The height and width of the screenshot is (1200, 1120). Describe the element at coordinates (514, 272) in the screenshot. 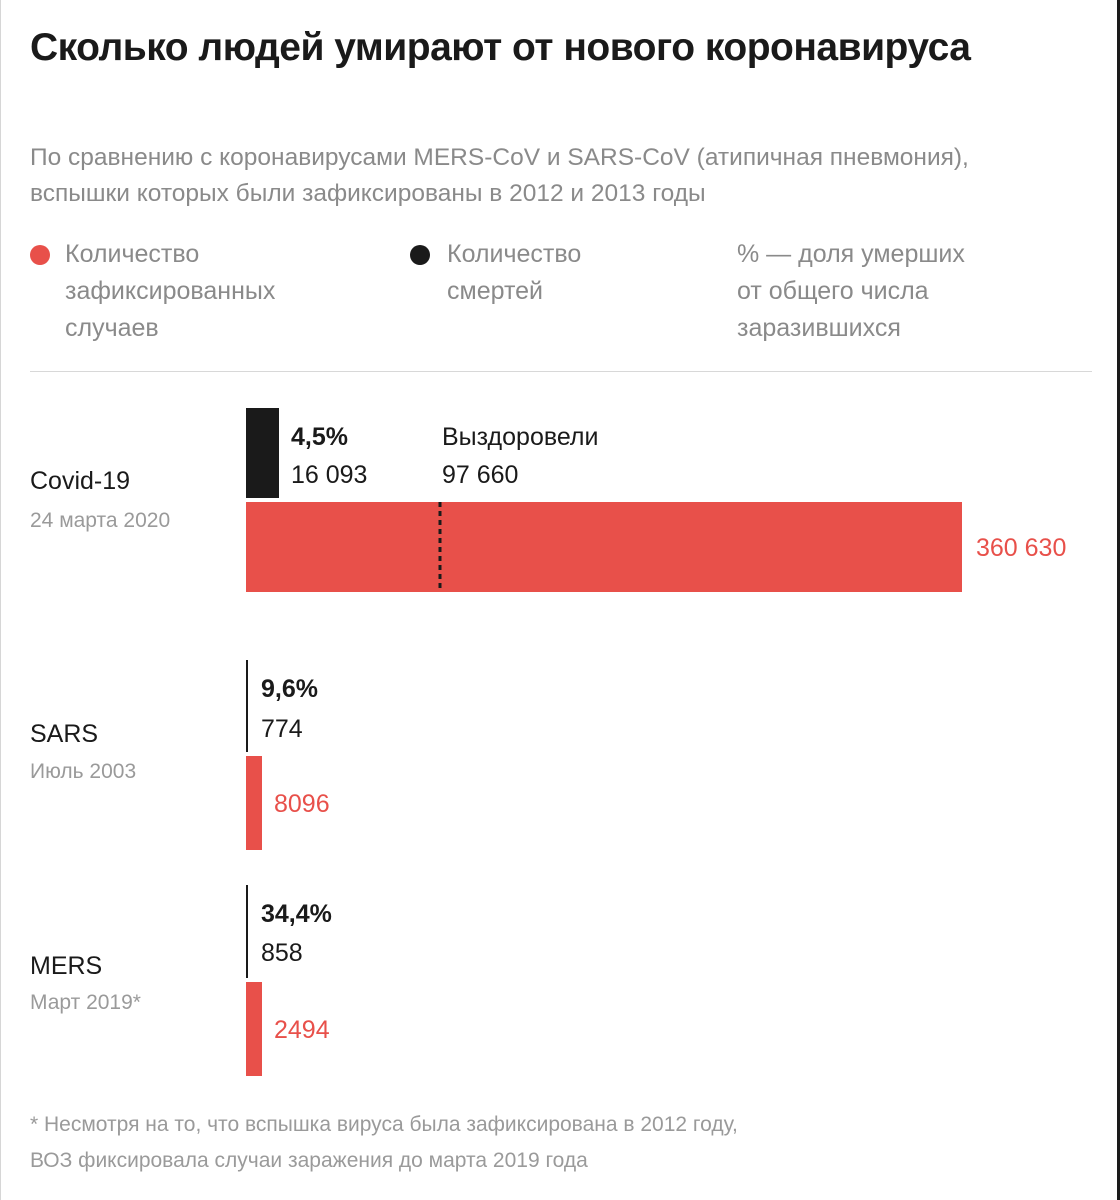

I see `legend-label-deaths: Количество смертей` at that location.